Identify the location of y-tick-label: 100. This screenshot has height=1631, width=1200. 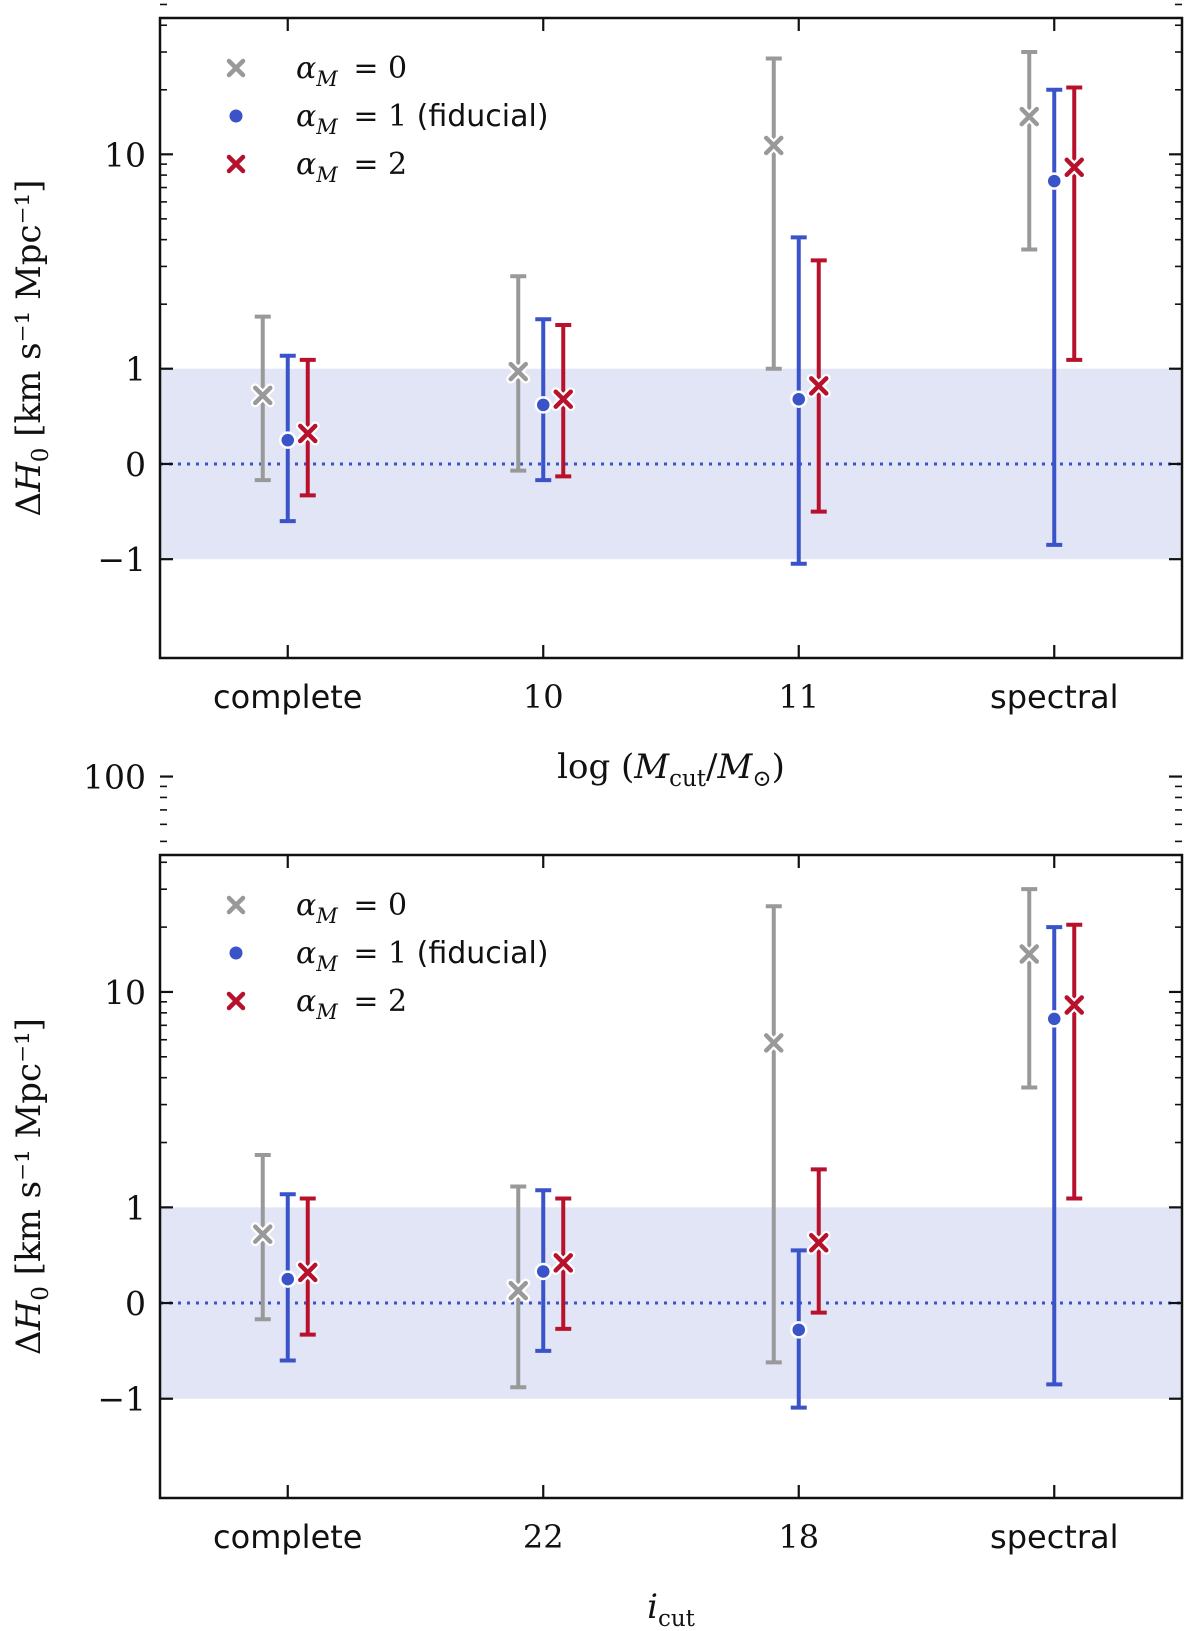
(114, 777).